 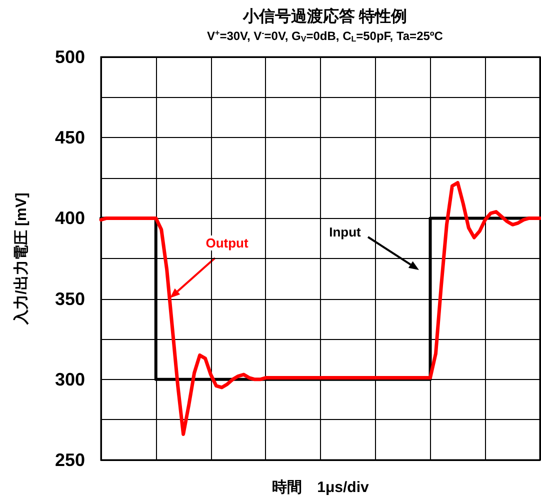 I want to click on y-tick-label: 300, so click(x=69, y=379).